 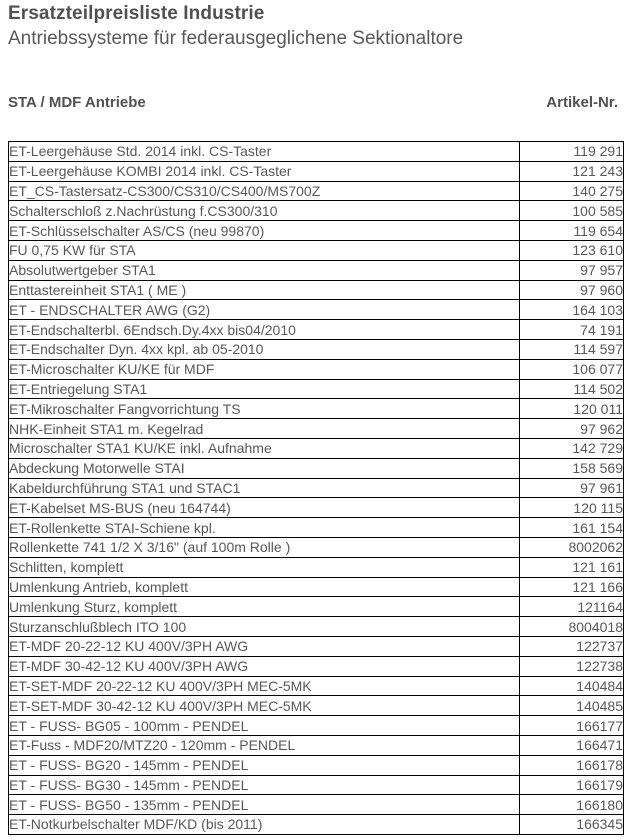 What do you see at coordinates (571, 567) in the screenshot?
I see `artikel-nr-cell: 121 161` at bounding box center [571, 567].